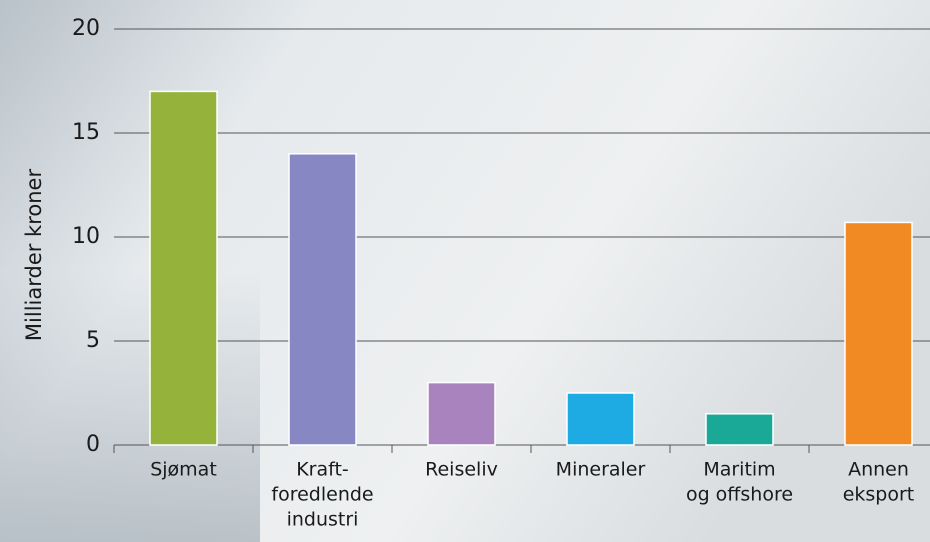 The width and height of the screenshot is (930, 542). What do you see at coordinates (322, 495) in the screenshot?
I see `x-tick-label: foredlende` at bounding box center [322, 495].